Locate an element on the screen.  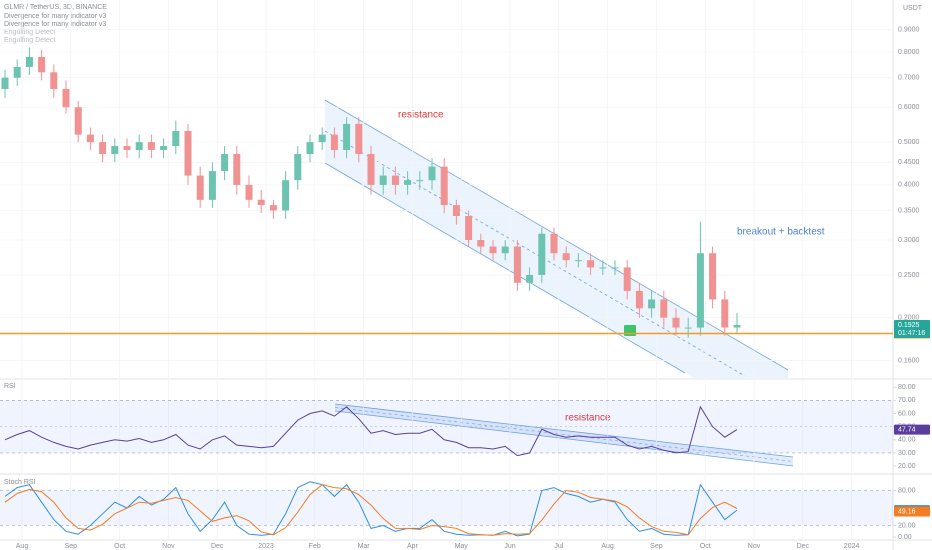
time-tick-label: 2023 is located at coordinates (266, 546).